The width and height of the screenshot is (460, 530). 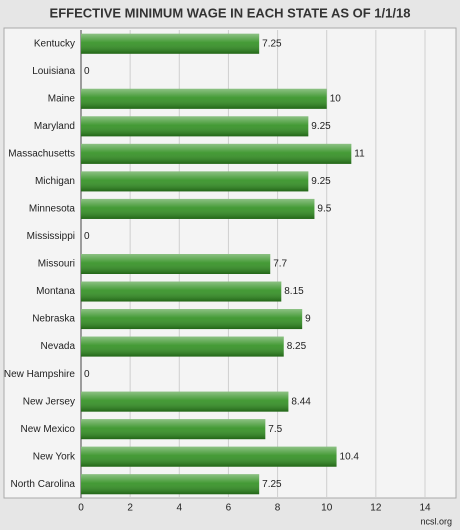 I want to click on y-tick-label: Minnesota, so click(x=52, y=209).